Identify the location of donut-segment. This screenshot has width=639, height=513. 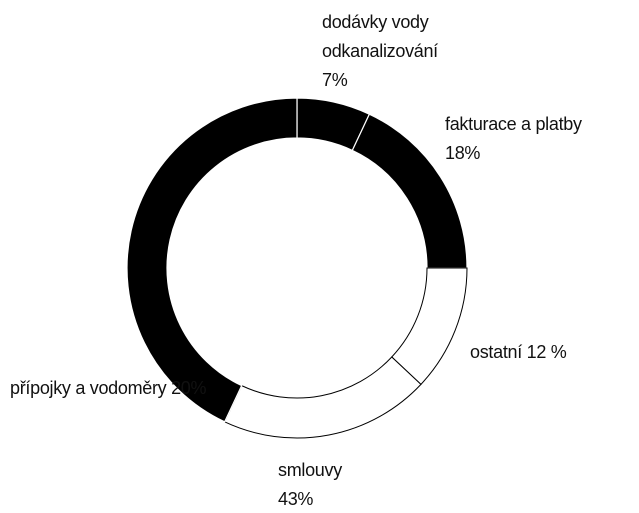
(322, 397).